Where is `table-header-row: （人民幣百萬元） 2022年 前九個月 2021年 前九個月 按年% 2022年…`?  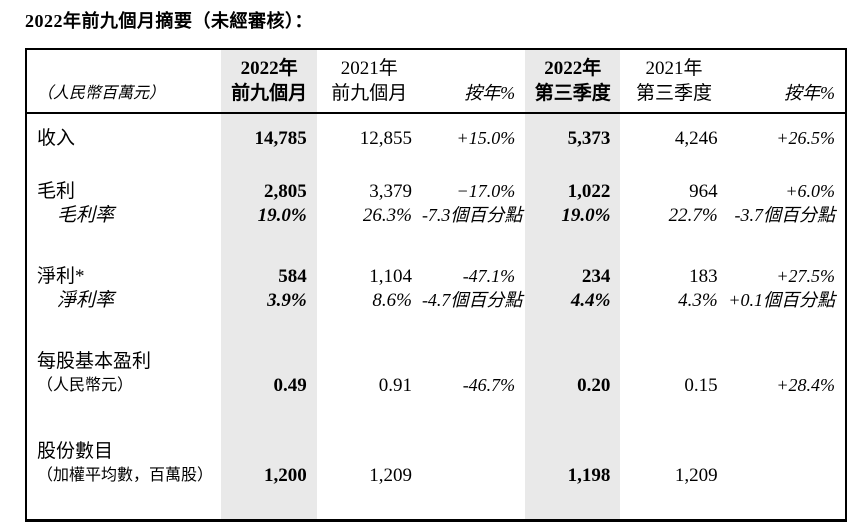
table-header-row: （人民幣百萬元） 2022年 前九個月 2021年 前九個月 按年% 2022年… is located at coordinates (436, 81).